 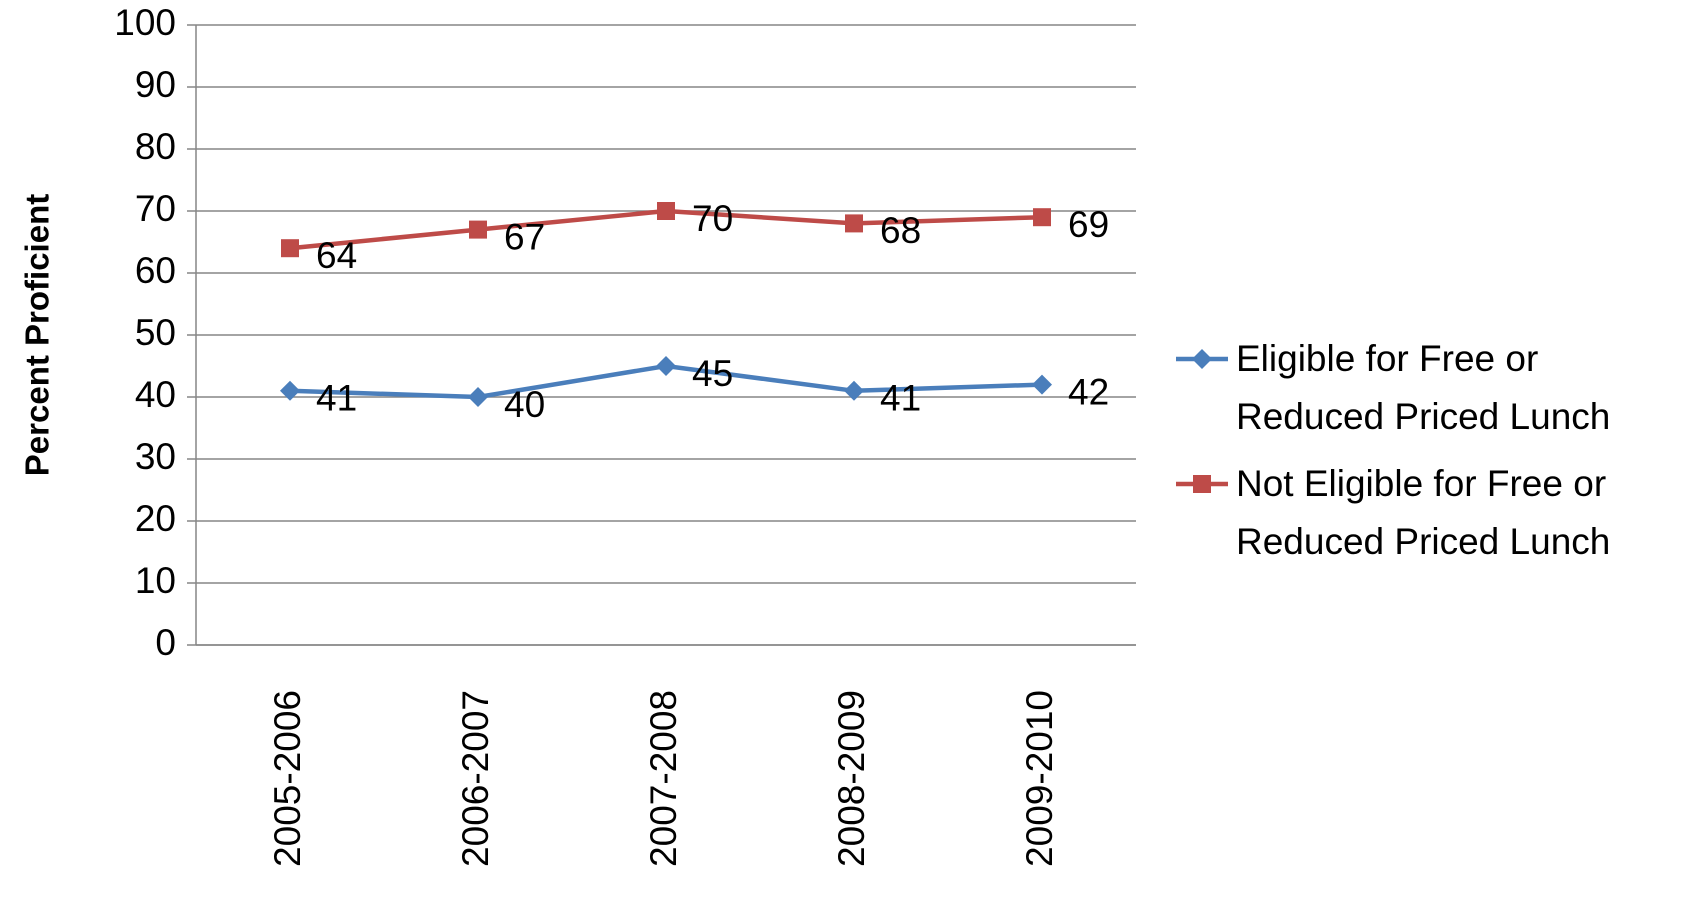 I want to click on y-tick-label: 40, so click(x=155, y=394).